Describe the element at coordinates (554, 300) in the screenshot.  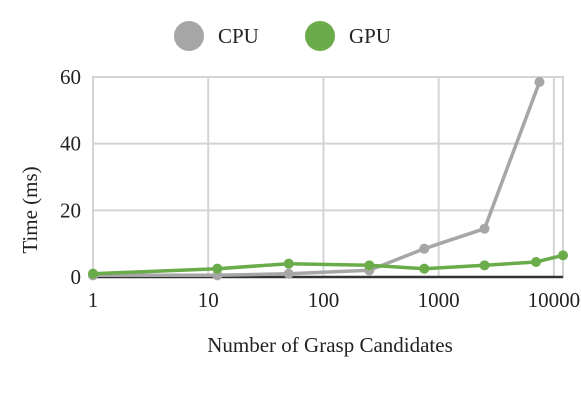
I see `x-tick-label: 10000` at that location.